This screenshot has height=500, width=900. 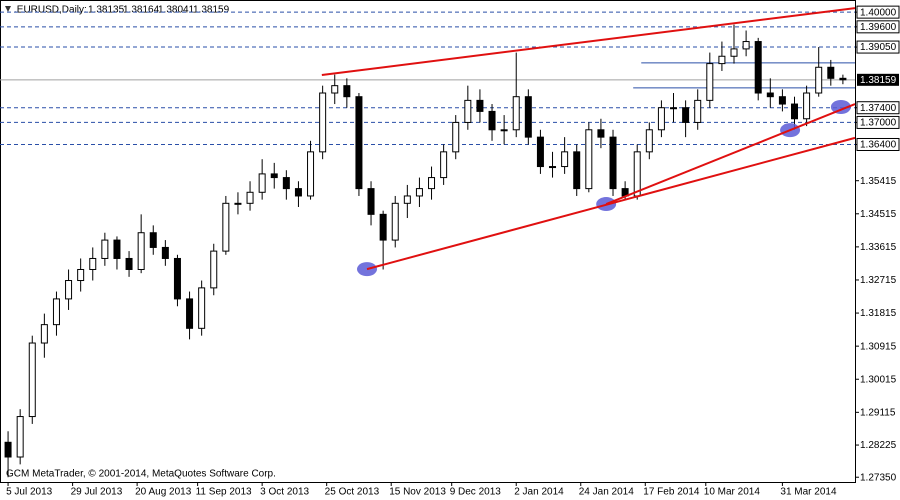 I want to click on x-tick-label: 9 Dec 2013, so click(x=476, y=492).